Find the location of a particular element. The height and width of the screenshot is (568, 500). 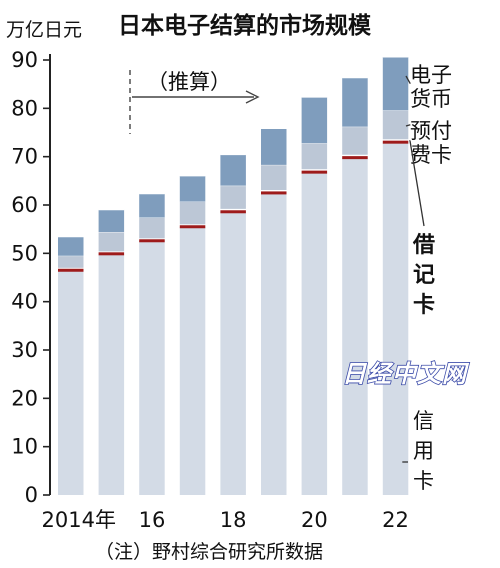

forecast-label: （推算） is located at coordinates (189, 82).